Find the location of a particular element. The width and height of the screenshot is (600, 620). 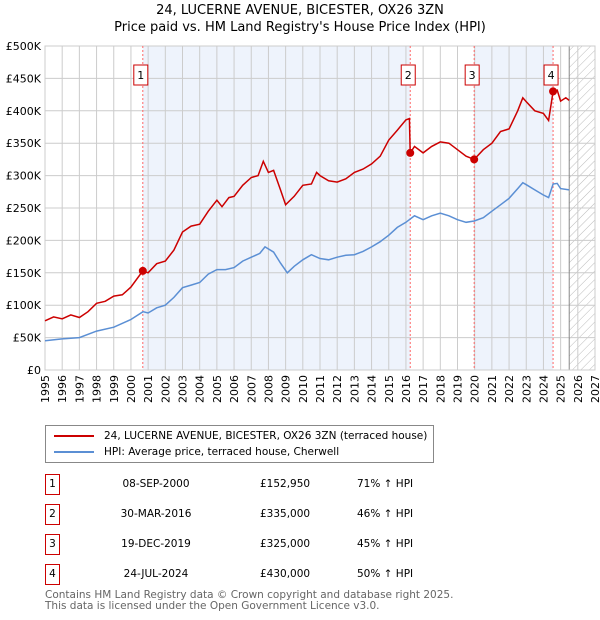

x-tick-label: 2014 is located at coordinates (372, 389).